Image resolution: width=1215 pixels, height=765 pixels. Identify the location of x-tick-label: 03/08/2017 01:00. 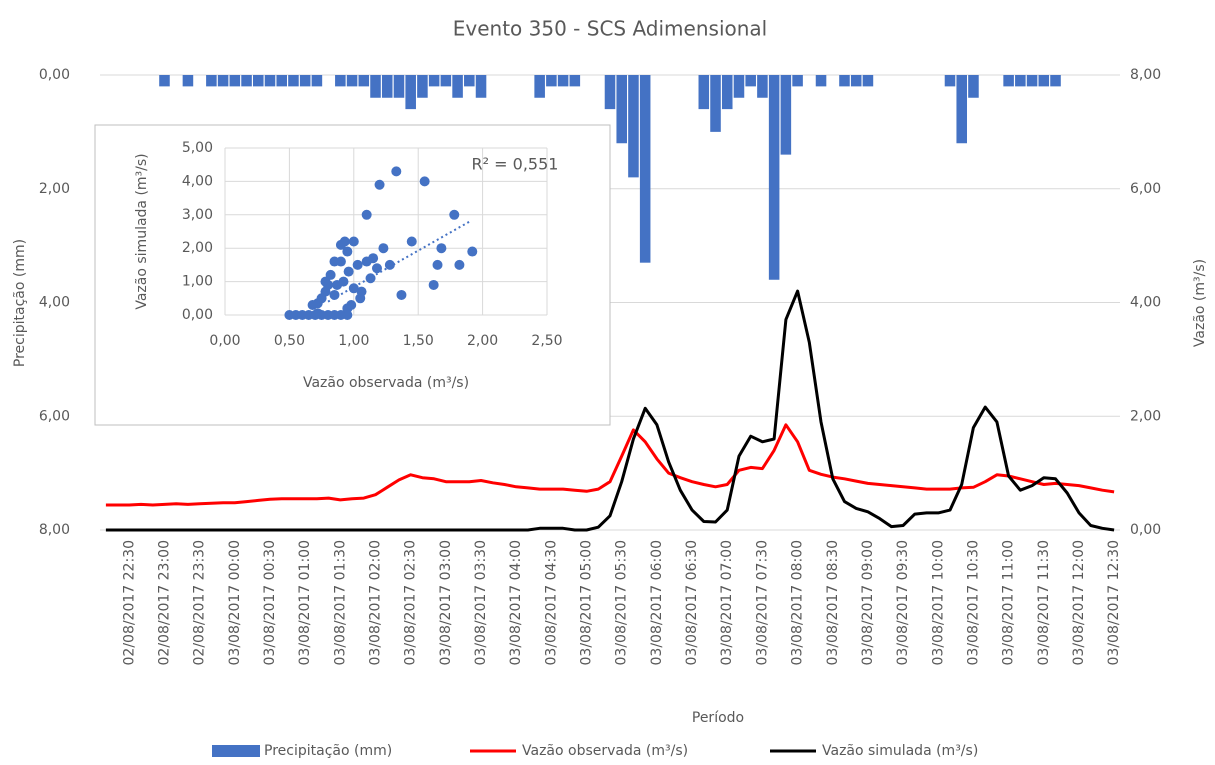
(305, 603).